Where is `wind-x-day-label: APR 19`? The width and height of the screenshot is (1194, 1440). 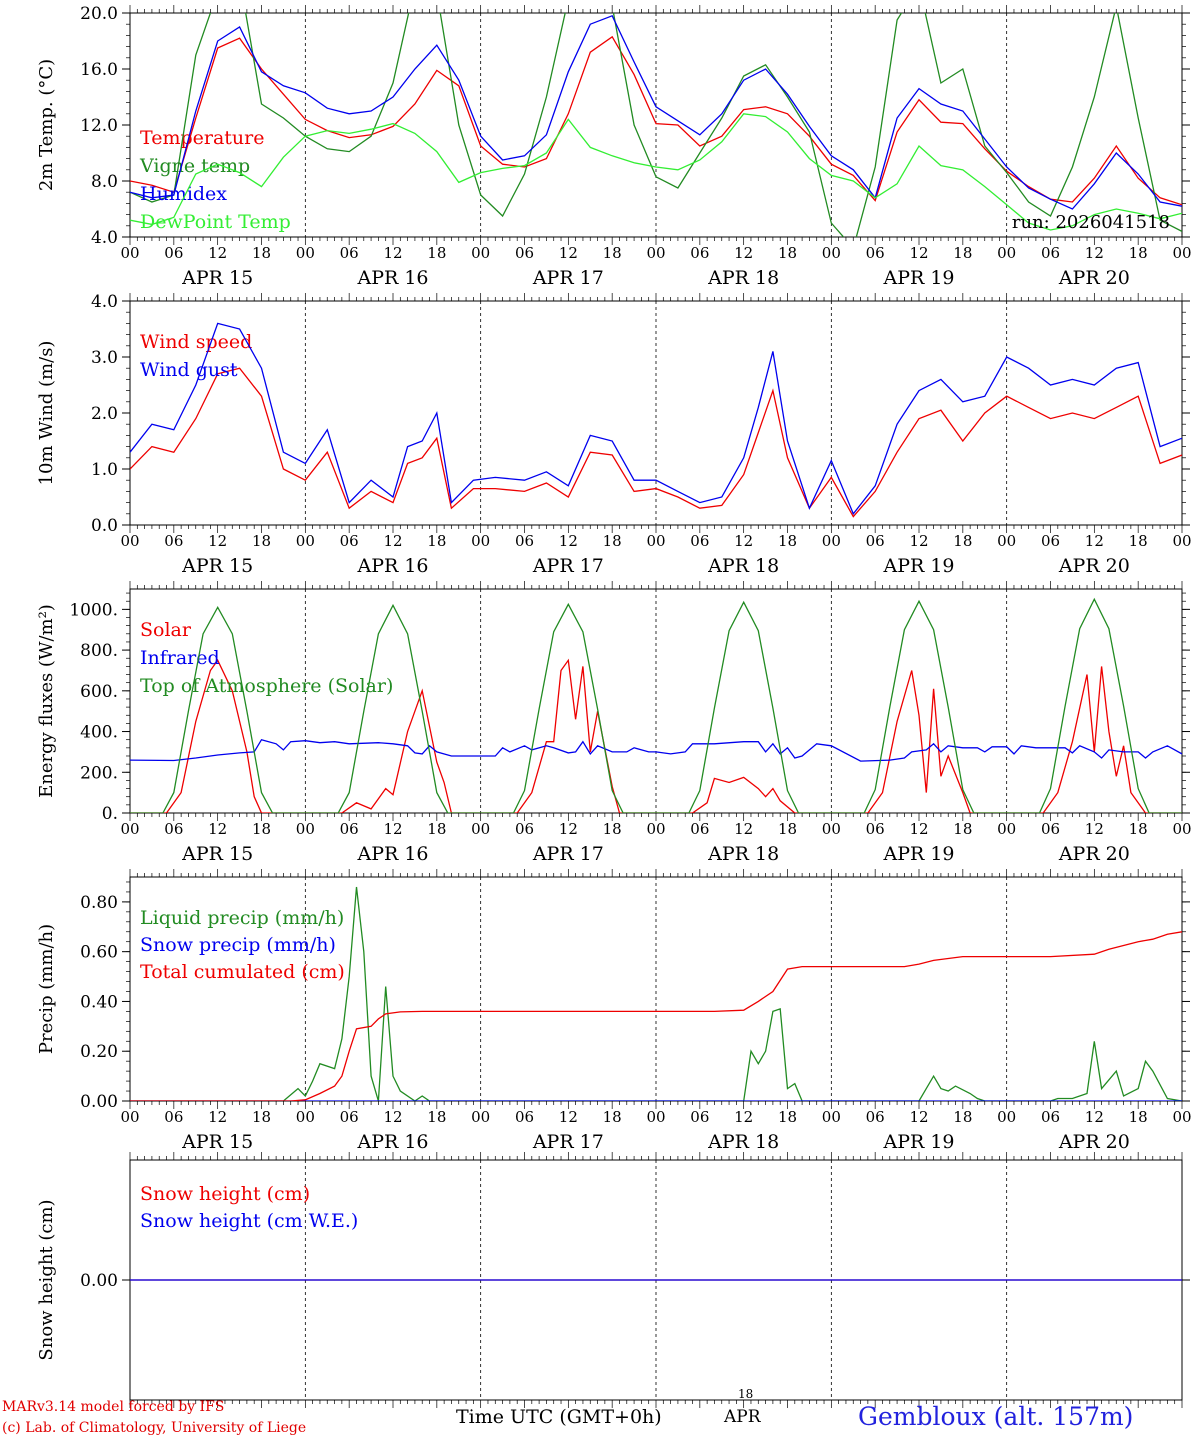 wind-x-day-label: APR 19 is located at coordinates (918, 566).